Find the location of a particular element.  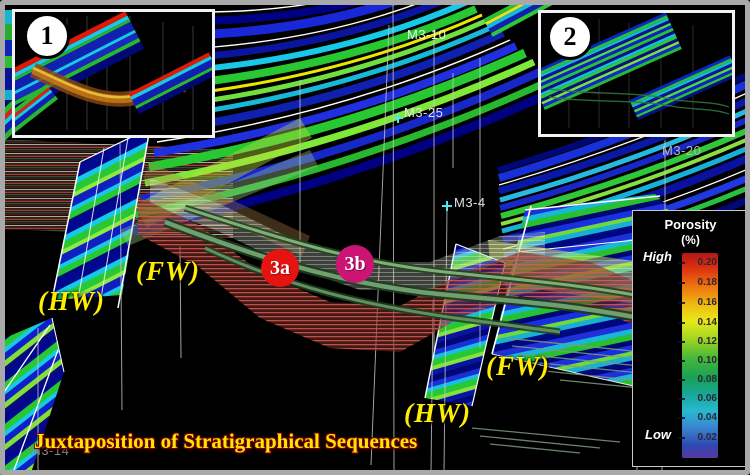

well-label-m3-10: M3-10 is located at coordinates (427, 34).